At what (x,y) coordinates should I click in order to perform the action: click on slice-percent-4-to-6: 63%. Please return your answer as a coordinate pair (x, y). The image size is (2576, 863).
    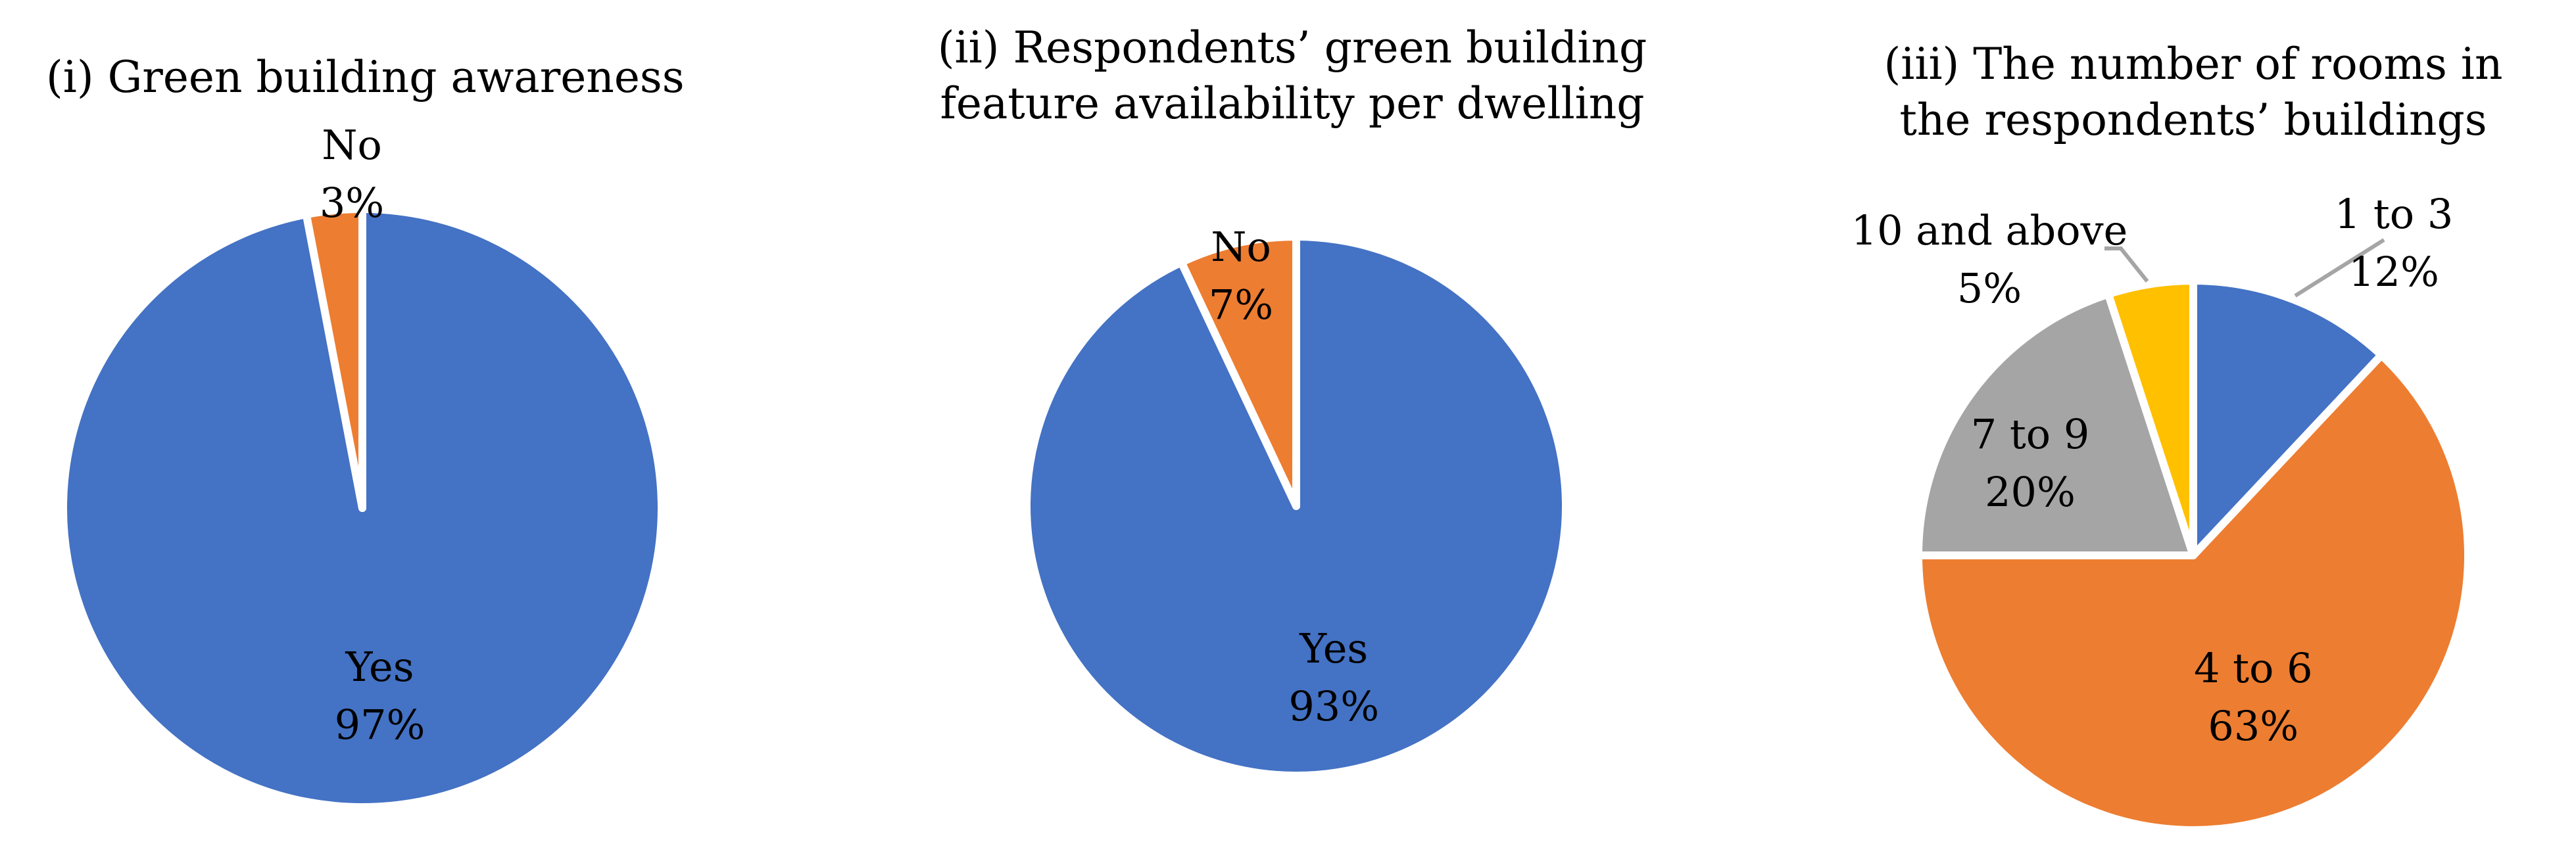
    Looking at the image, I should click on (2253, 726).